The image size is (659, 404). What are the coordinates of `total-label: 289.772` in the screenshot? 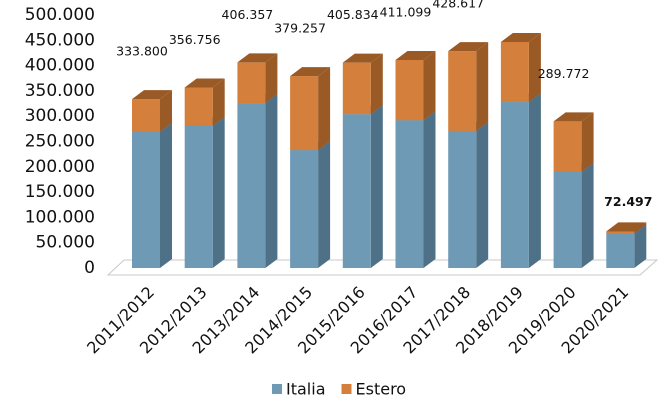 It's located at (564, 73).